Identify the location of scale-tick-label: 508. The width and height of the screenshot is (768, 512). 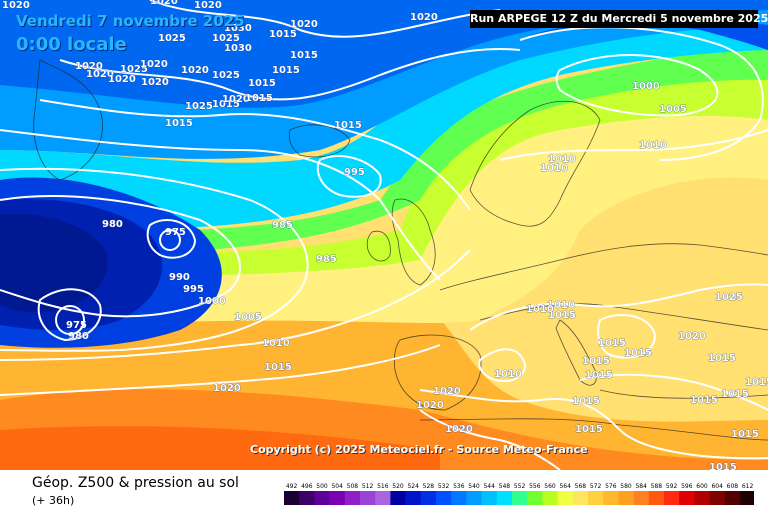
(353, 486).